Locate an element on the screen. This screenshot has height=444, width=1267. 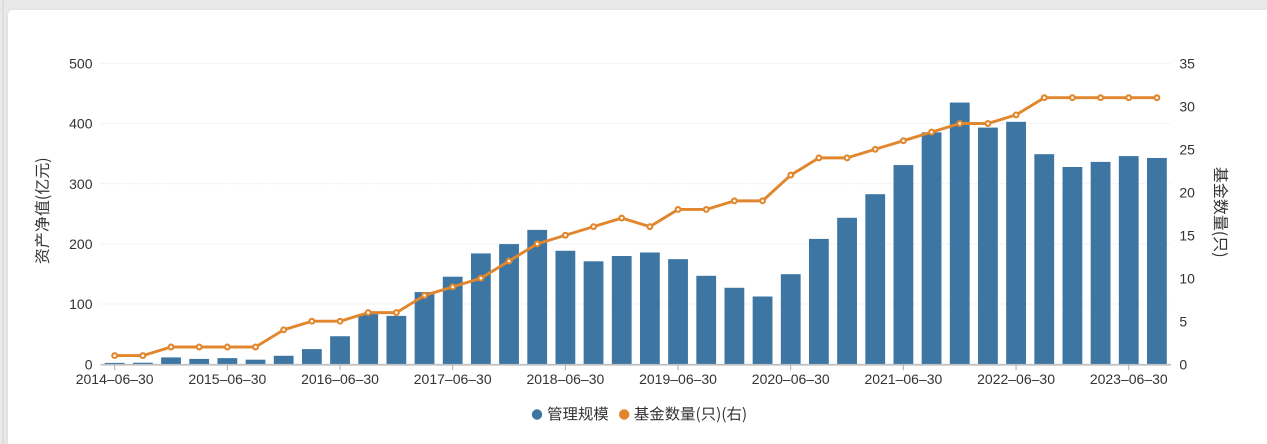
svg-text: 2017–06–30 is located at coordinates (453, 379).